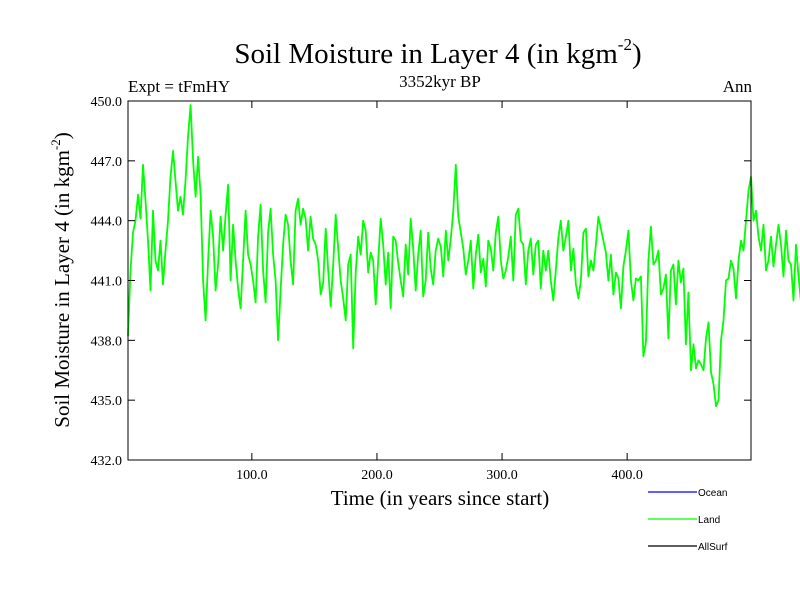 The image size is (800, 600). I want to click on y-tick-label: 441.0, so click(107, 282).